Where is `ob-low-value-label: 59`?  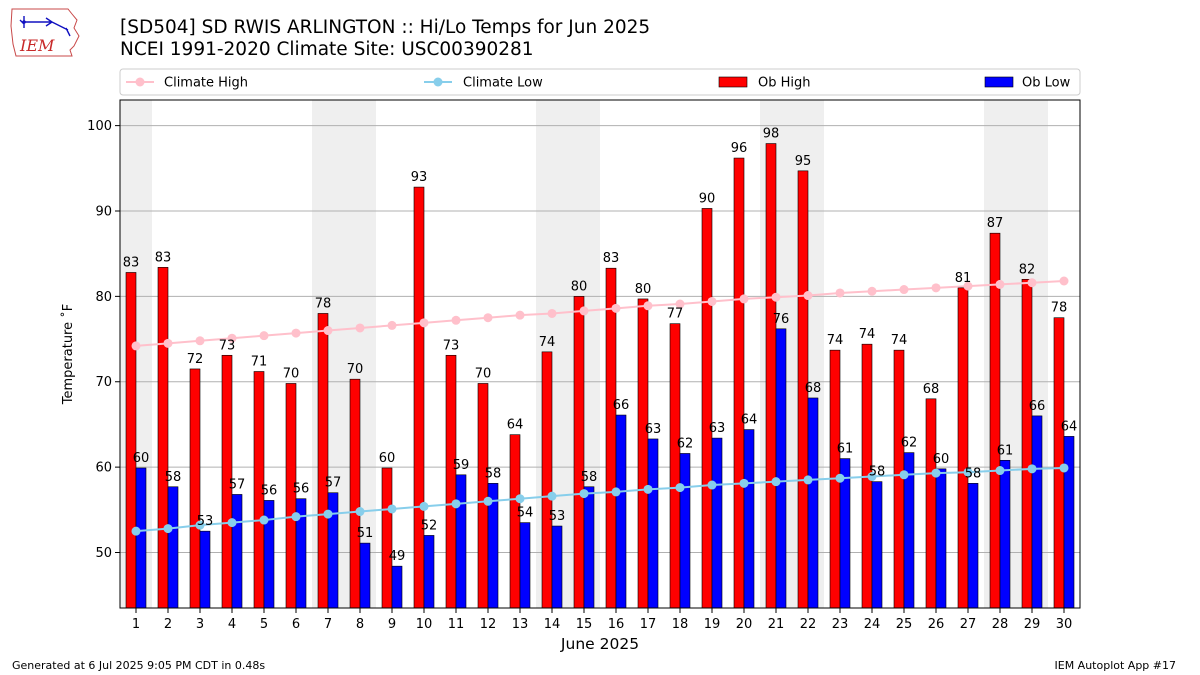 ob-low-value-label: 59 is located at coordinates (461, 465).